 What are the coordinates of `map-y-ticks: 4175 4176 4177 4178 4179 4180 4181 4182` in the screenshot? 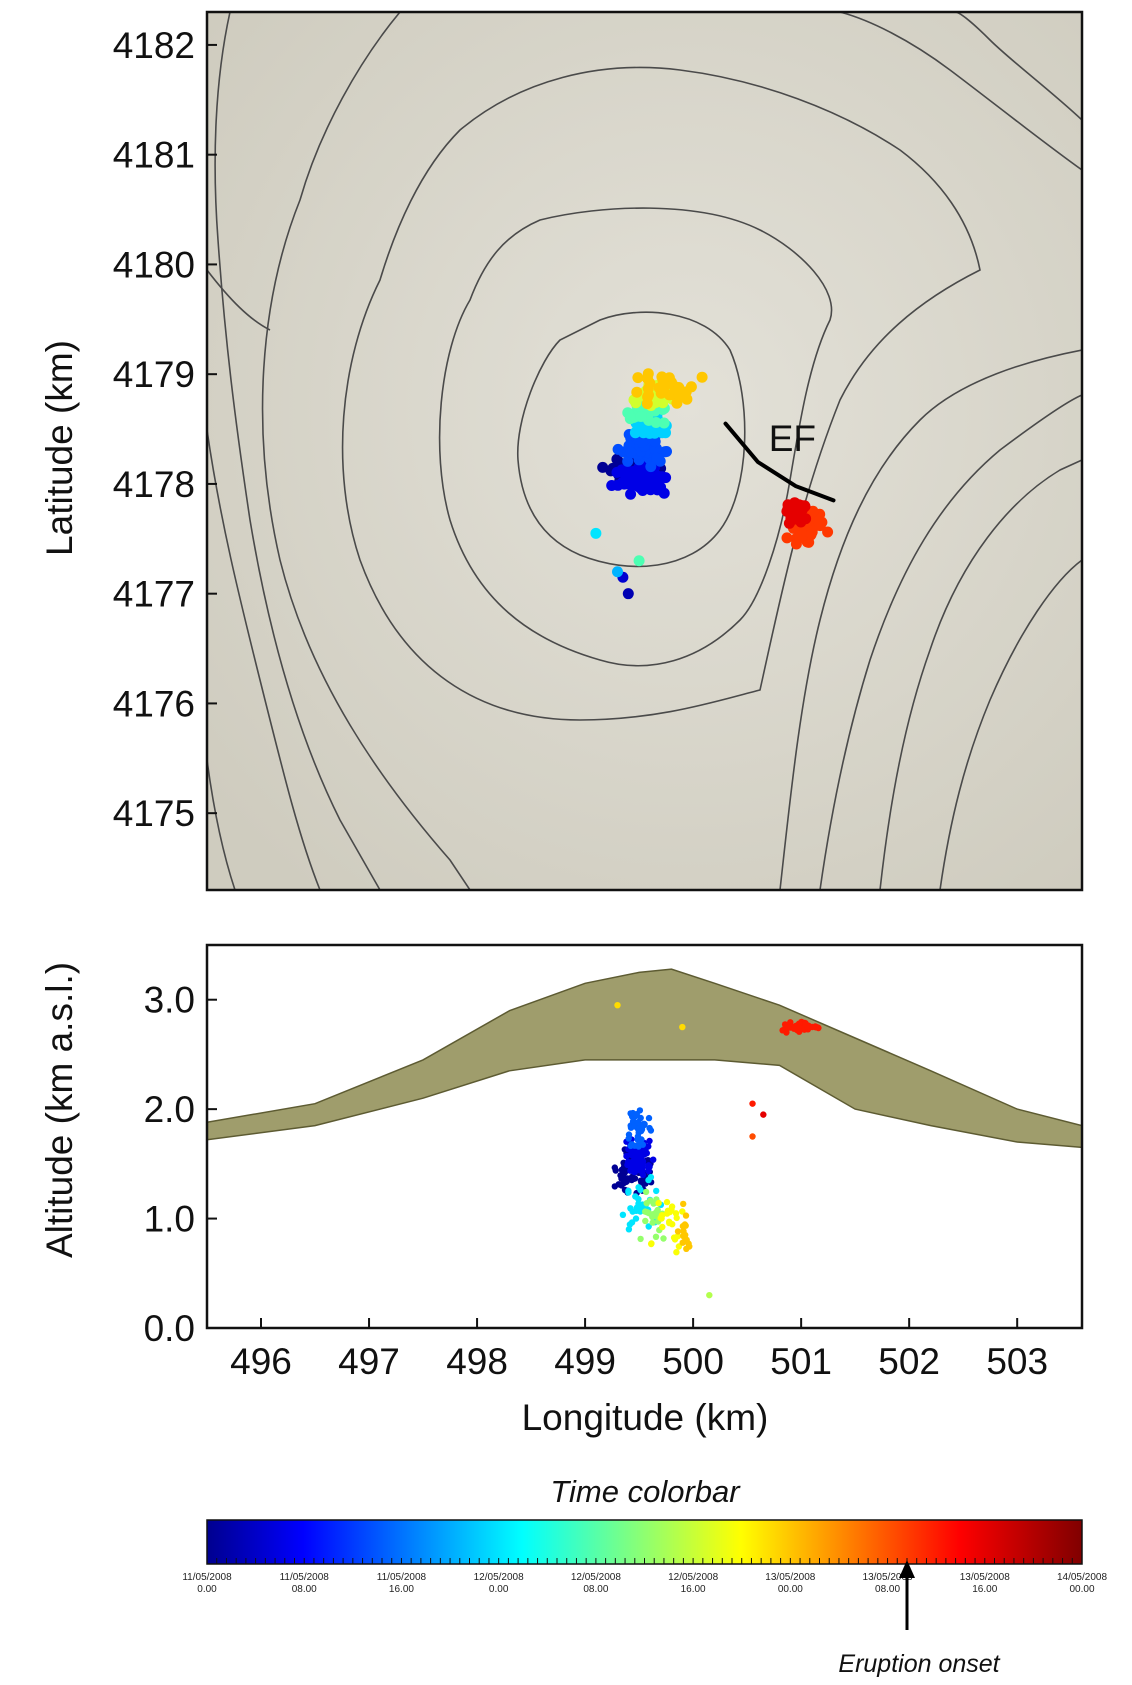 It's located at (165, 429).